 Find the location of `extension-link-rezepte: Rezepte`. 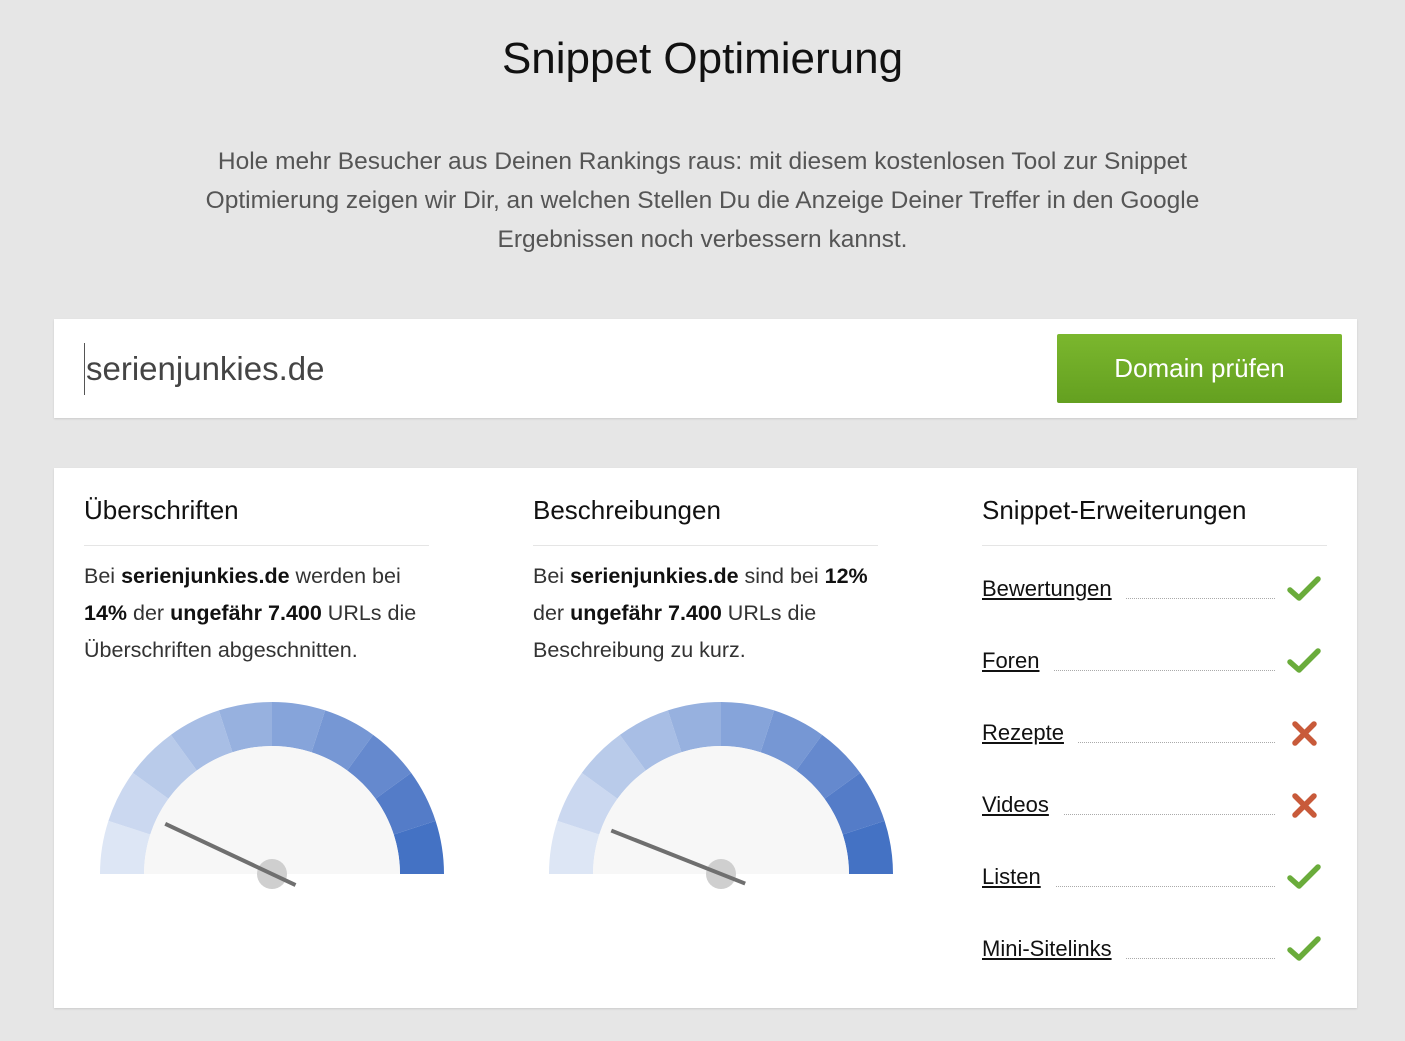

extension-link-rezepte: Rezepte is located at coordinates (1030, 733).